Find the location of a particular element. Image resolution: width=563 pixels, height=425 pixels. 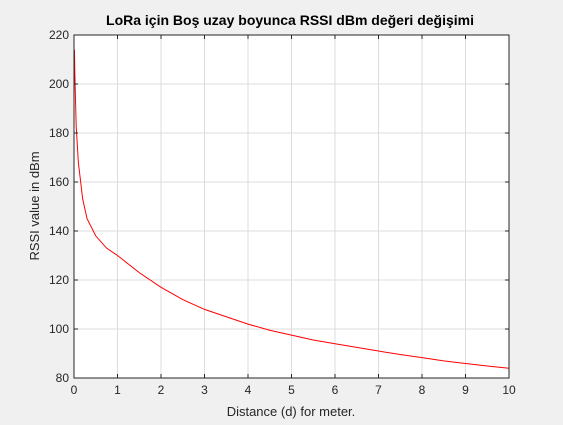

x-tick-label: 10 is located at coordinates (509, 390).